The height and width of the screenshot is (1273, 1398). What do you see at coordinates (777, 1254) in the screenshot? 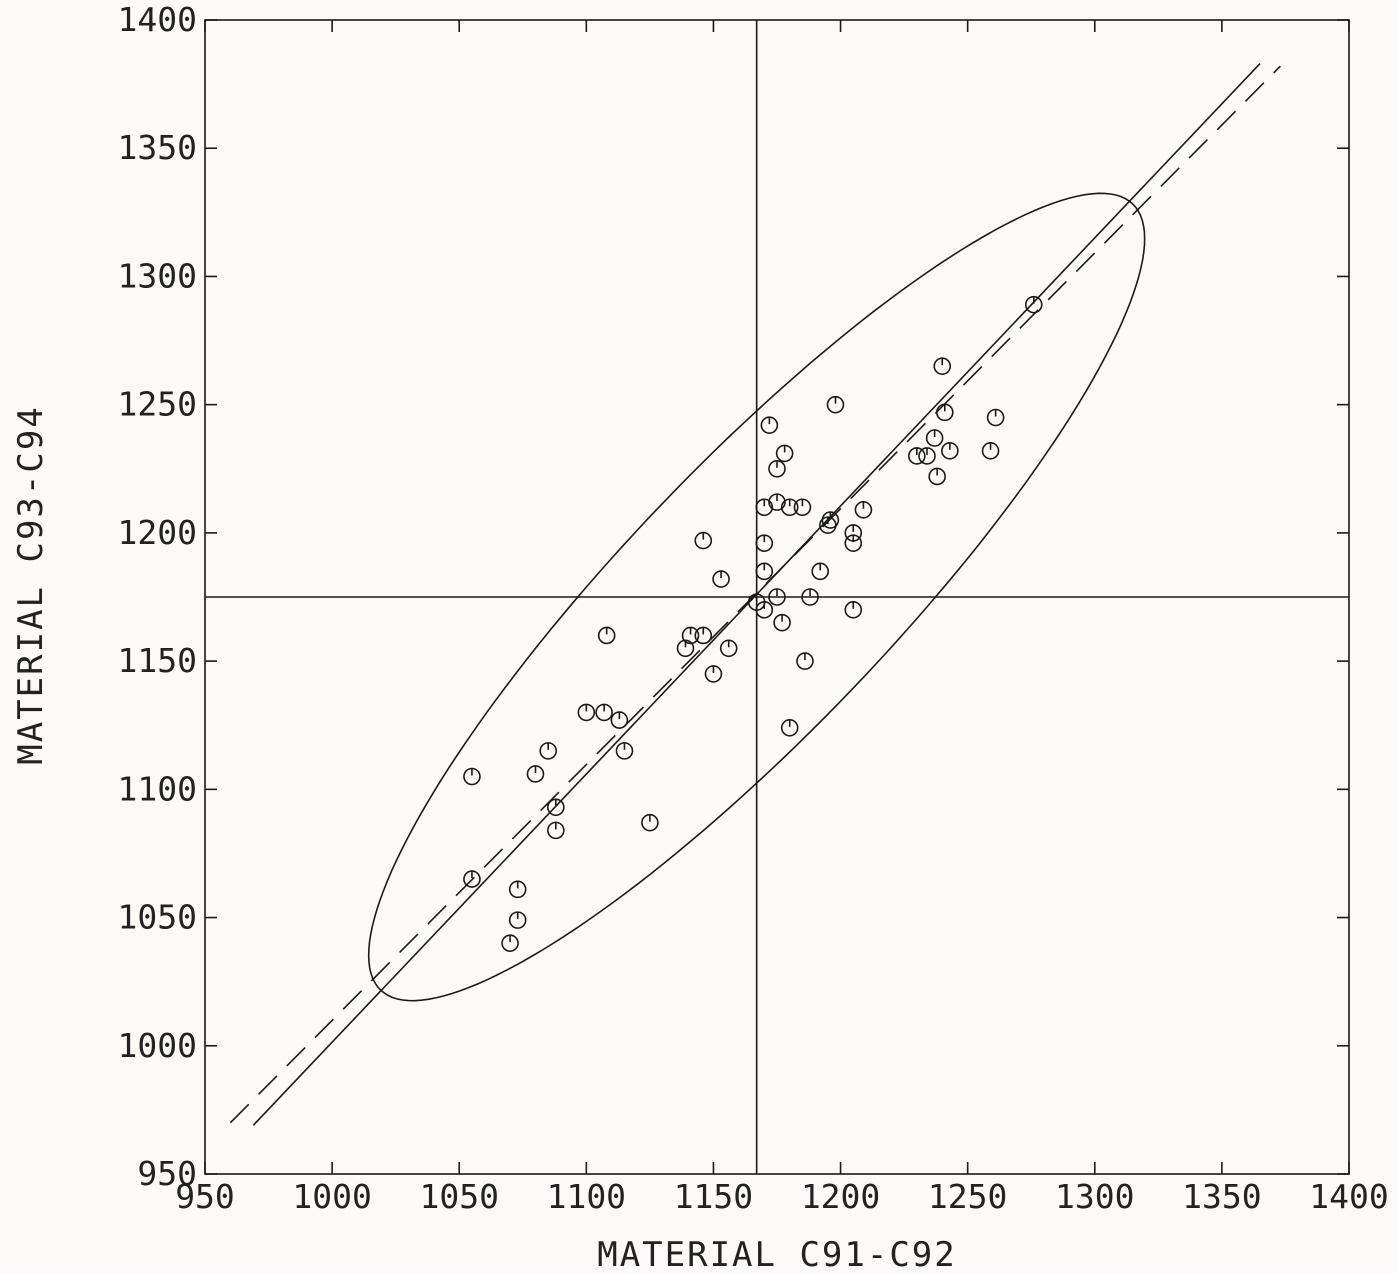
I see `x-axis-title: MATERIAL C91-C92` at bounding box center [777, 1254].